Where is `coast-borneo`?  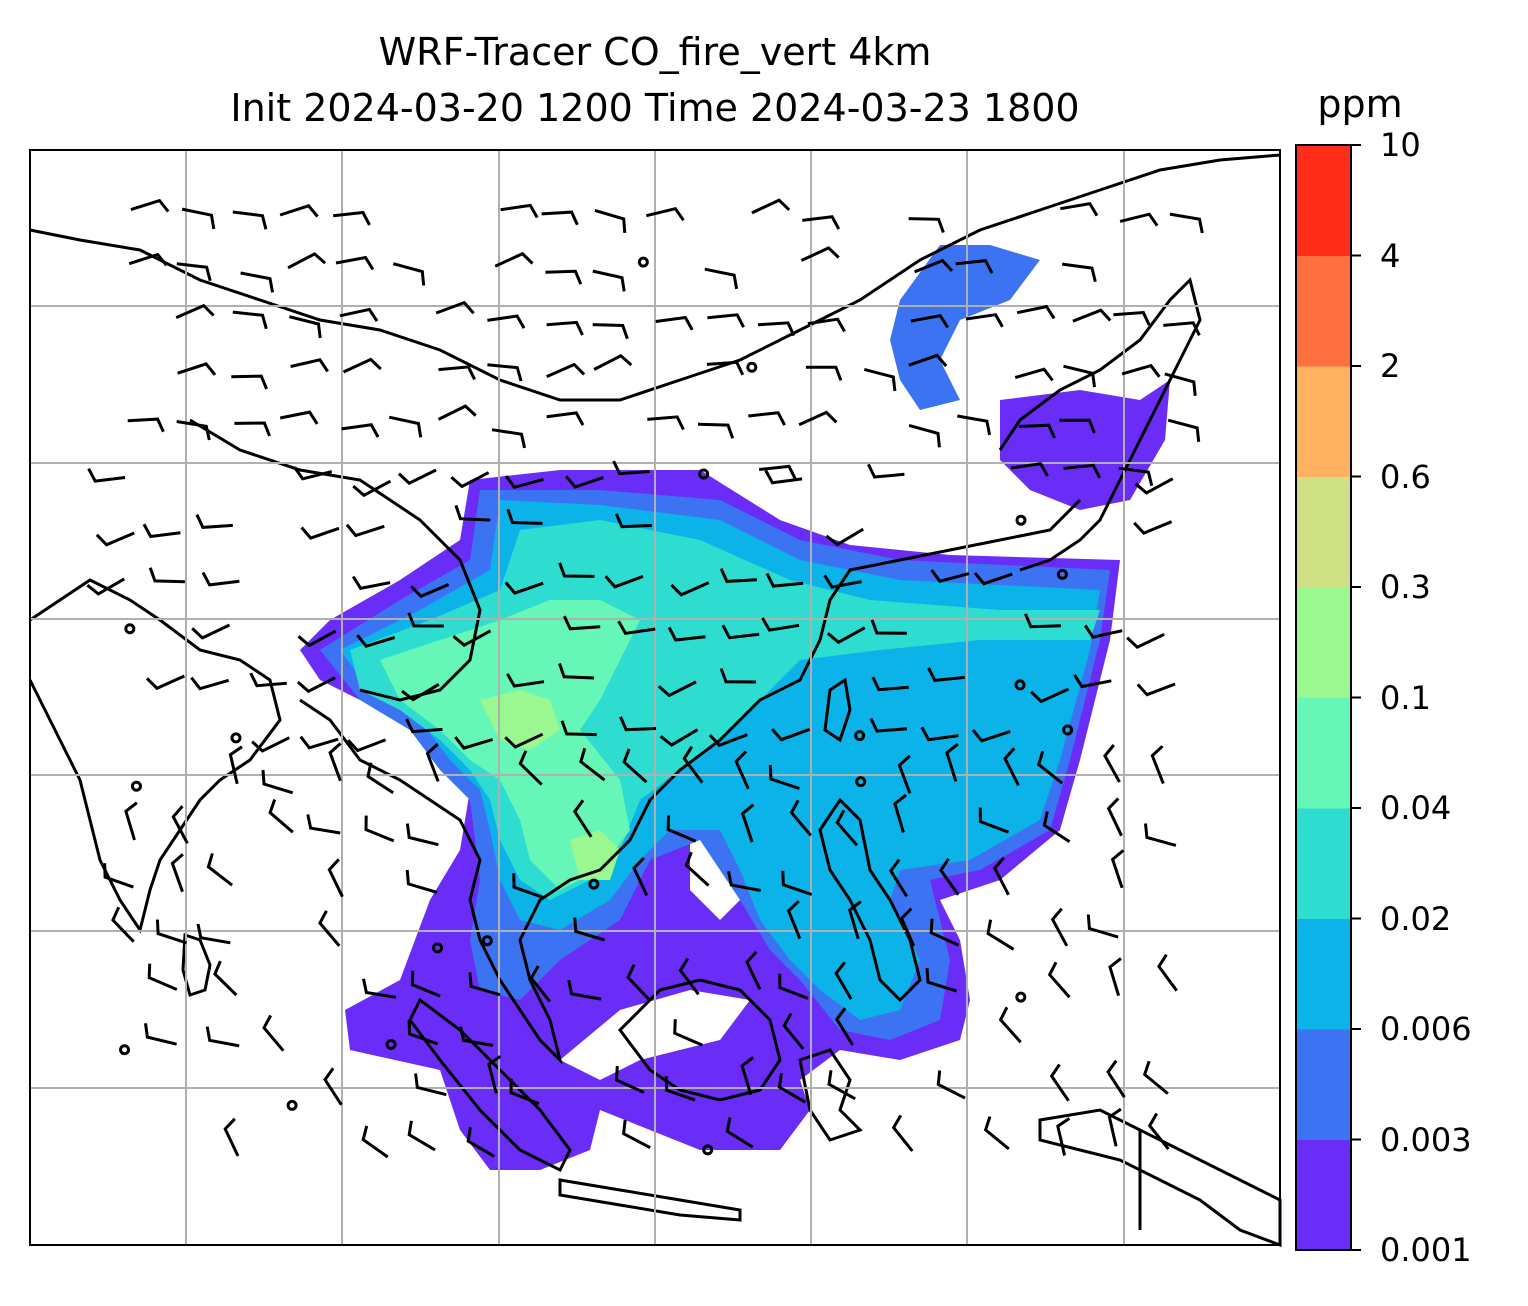 coast-borneo is located at coordinates (700, 1040).